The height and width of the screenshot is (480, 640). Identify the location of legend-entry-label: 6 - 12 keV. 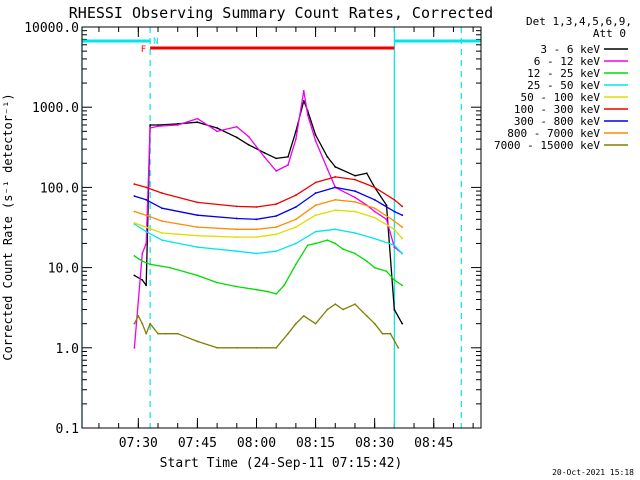
(567, 61).